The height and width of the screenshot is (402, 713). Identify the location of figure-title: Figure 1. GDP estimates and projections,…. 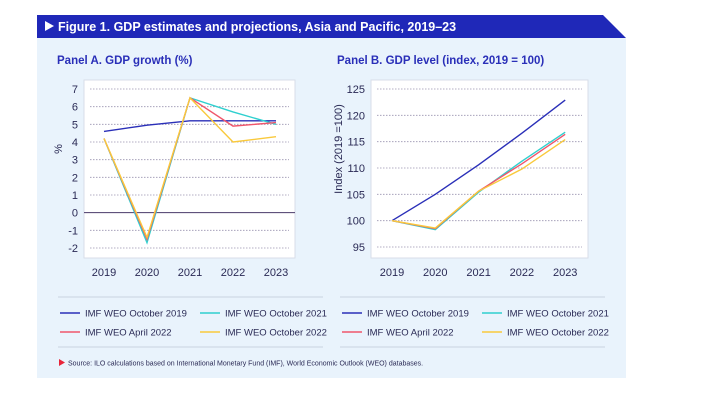
(257, 27).